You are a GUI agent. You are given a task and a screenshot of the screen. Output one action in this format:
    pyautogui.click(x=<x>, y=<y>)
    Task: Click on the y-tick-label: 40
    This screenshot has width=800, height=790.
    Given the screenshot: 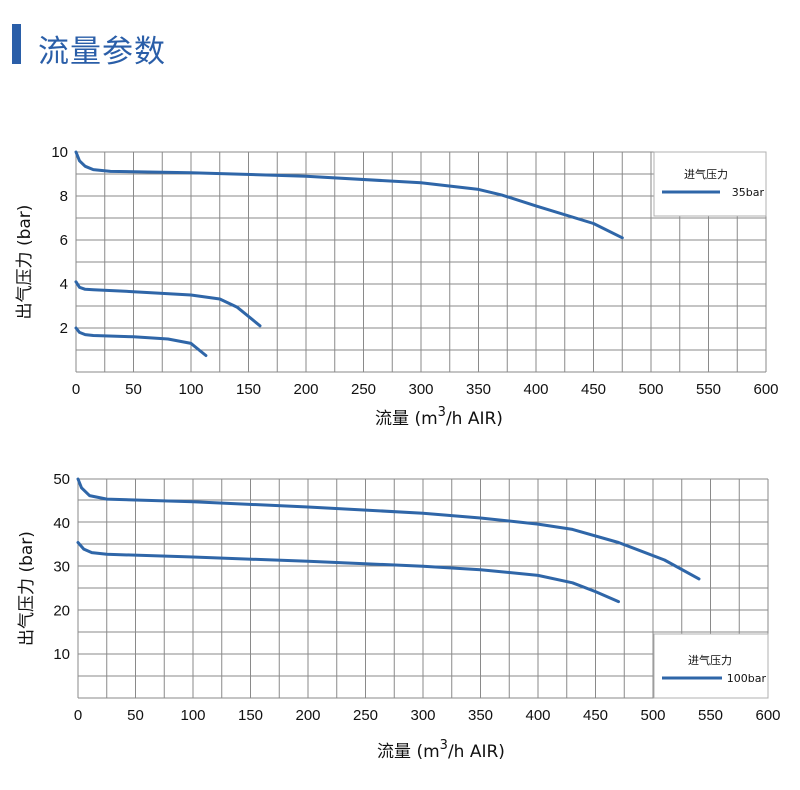 What is the action you would take?
    pyautogui.click(x=61, y=523)
    